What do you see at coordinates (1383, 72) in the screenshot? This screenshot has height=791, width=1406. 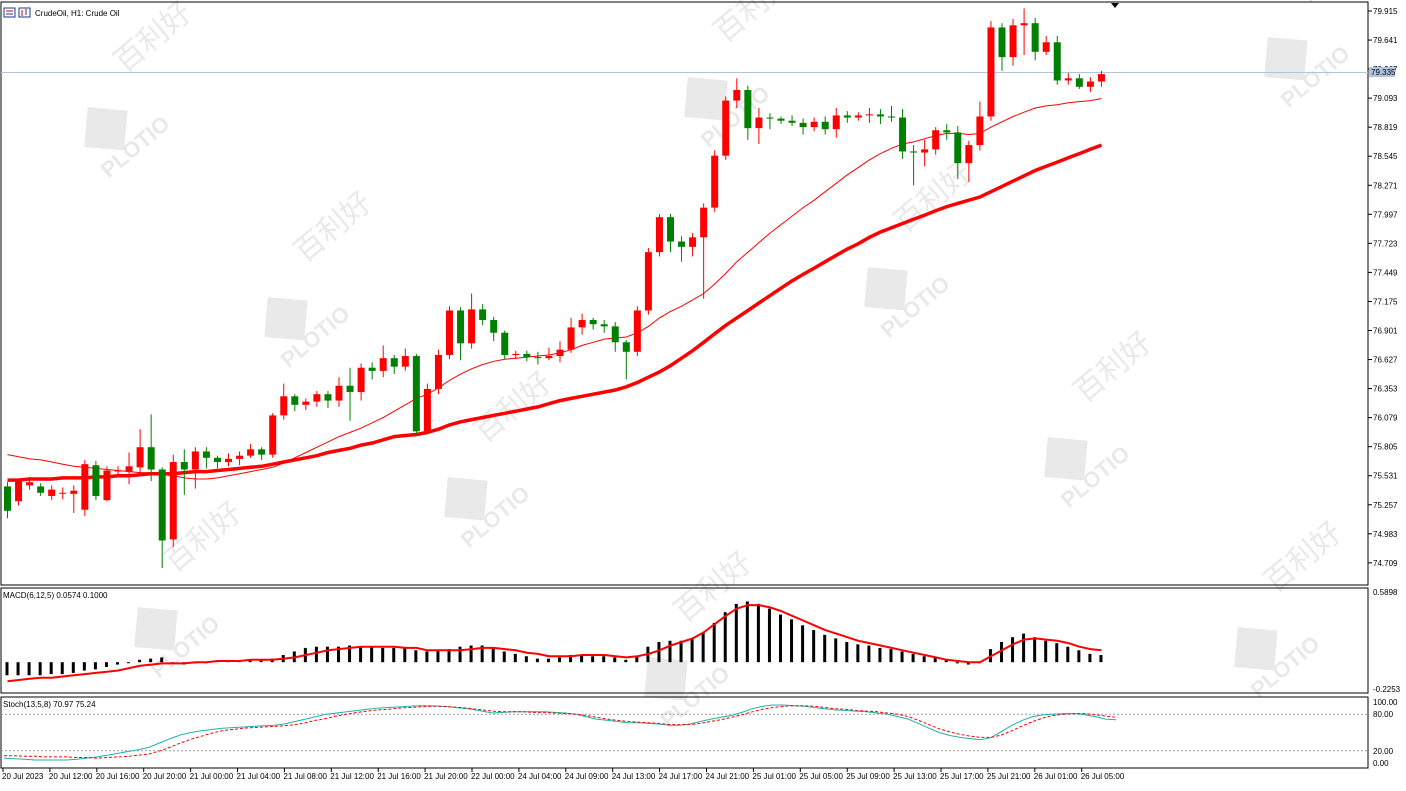 I see `current-price-label: 79.335` at bounding box center [1383, 72].